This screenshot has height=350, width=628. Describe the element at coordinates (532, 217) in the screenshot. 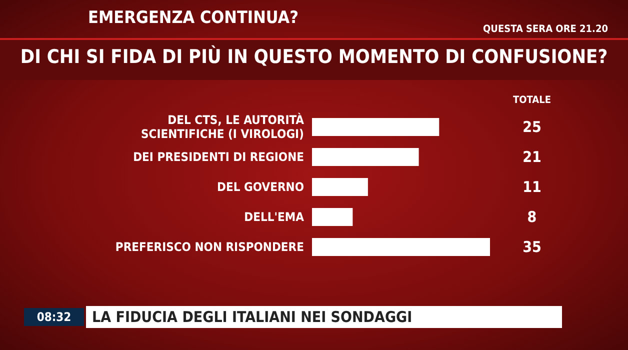

I see `data-label: 8` at that location.